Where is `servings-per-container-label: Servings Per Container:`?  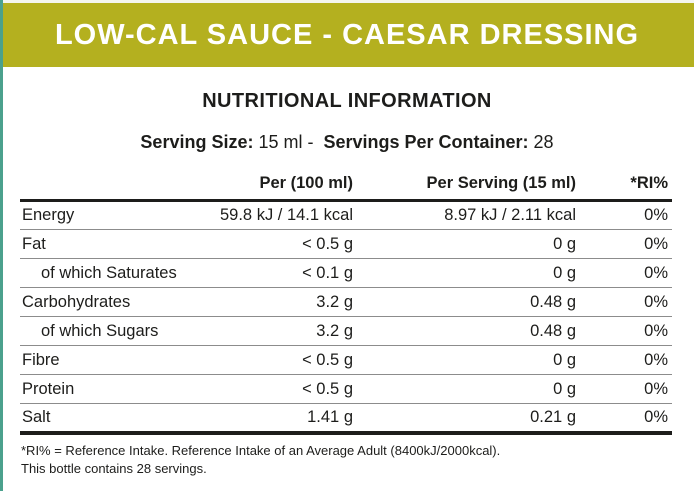 servings-per-container-label: Servings Per Container: is located at coordinates (426, 142).